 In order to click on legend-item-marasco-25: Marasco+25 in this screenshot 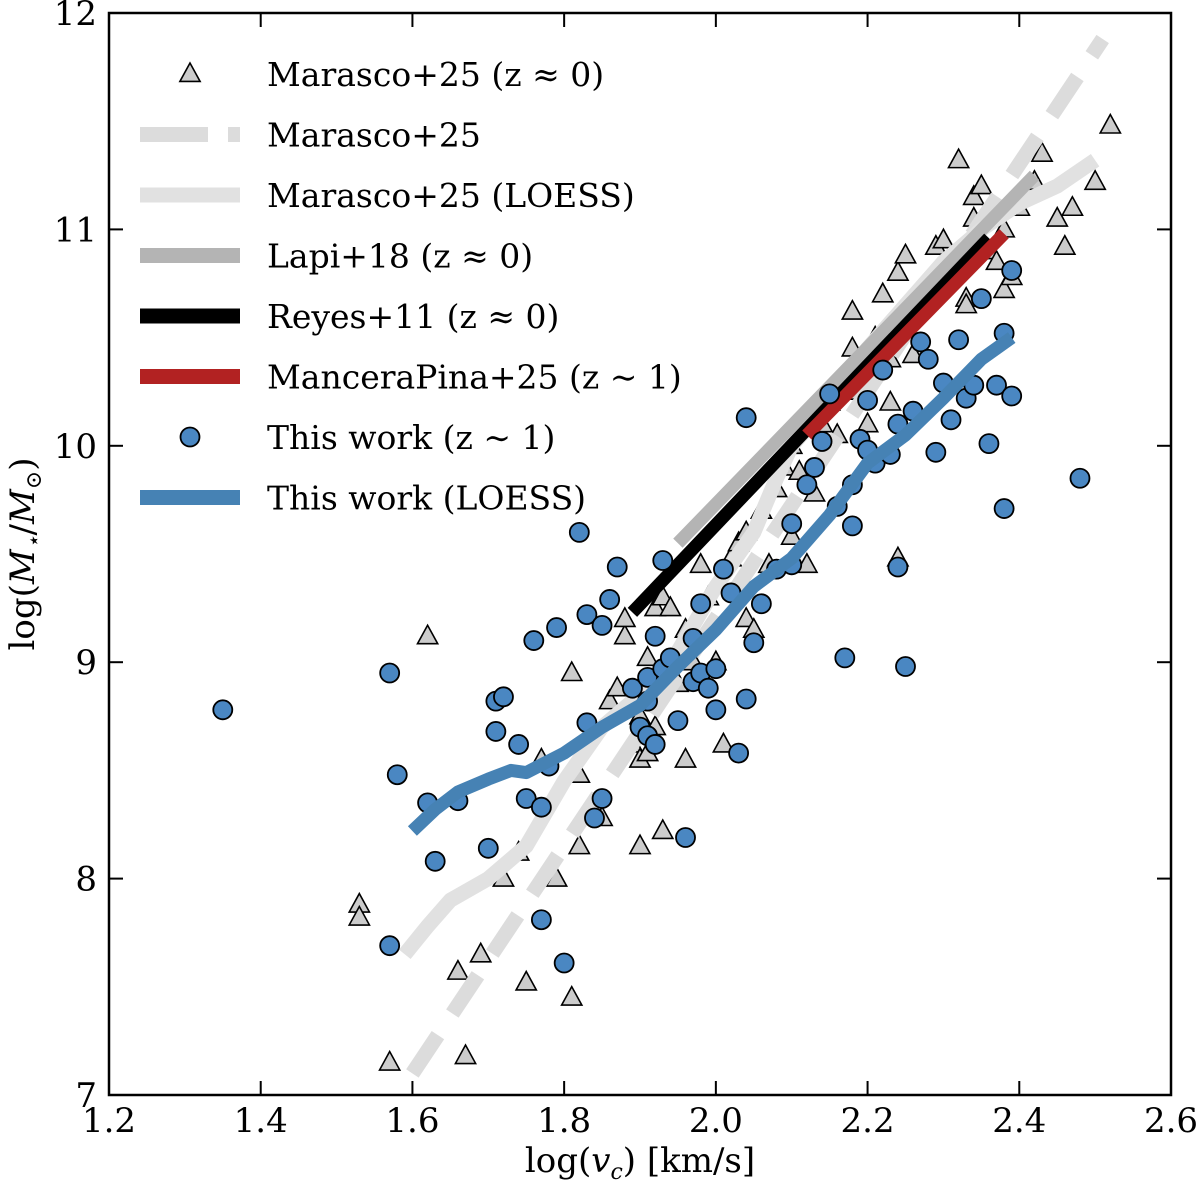, I will do `click(310, 135)`.